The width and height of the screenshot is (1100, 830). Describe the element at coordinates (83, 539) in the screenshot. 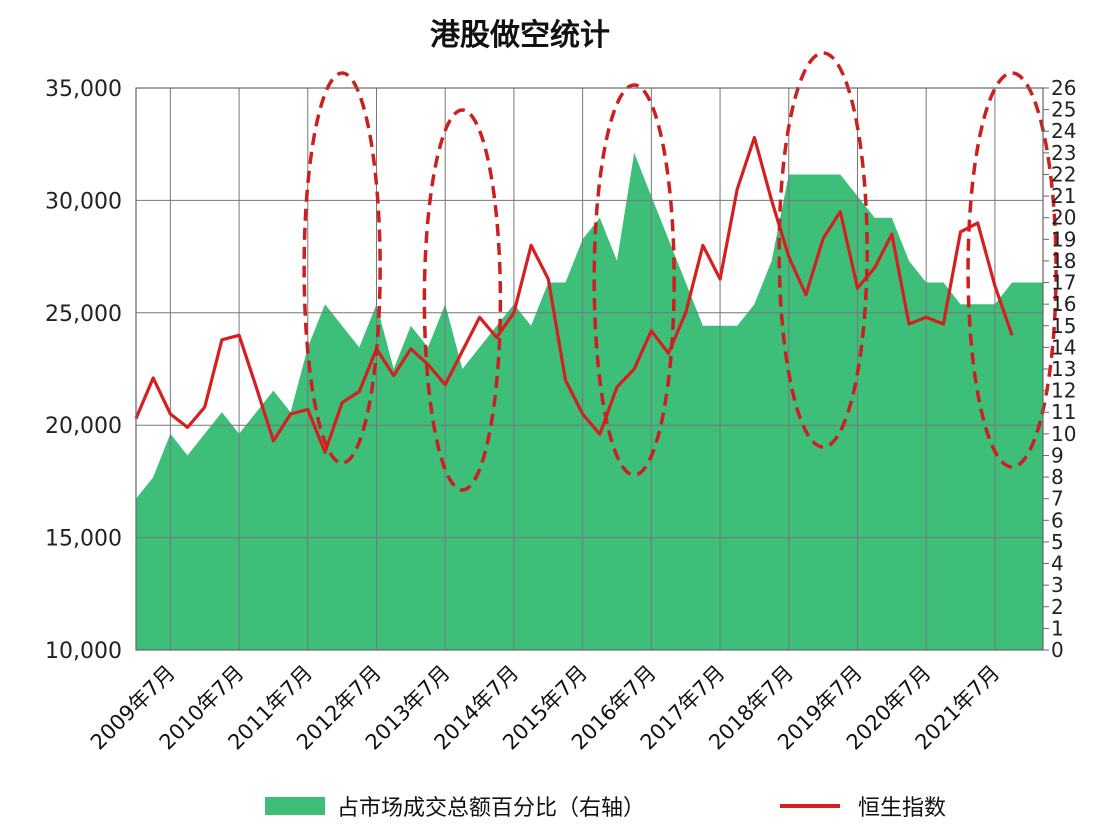

I see `y-left-tick-label: 15,000` at that location.